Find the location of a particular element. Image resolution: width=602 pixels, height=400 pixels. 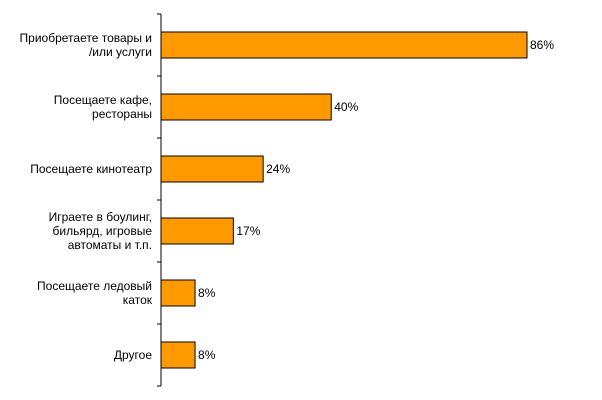

category-label: Посещаете кинотеатр is located at coordinates (91, 169).